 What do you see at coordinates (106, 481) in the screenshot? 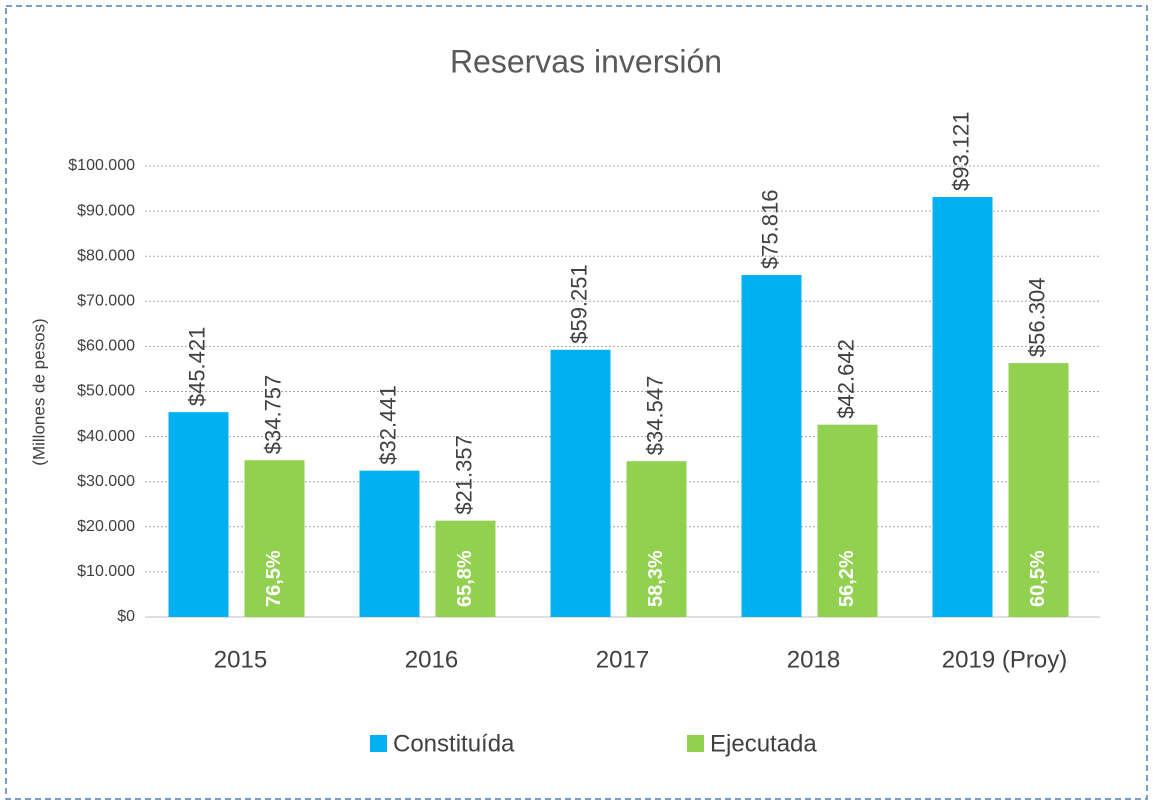
I see `y-tick-label: $30.000` at bounding box center [106, 481].